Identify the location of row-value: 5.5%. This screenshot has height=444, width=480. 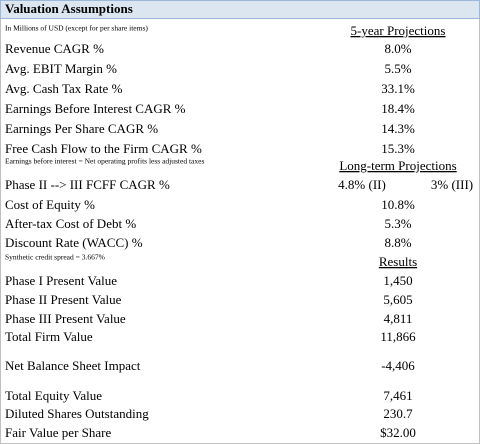
(397, 68).